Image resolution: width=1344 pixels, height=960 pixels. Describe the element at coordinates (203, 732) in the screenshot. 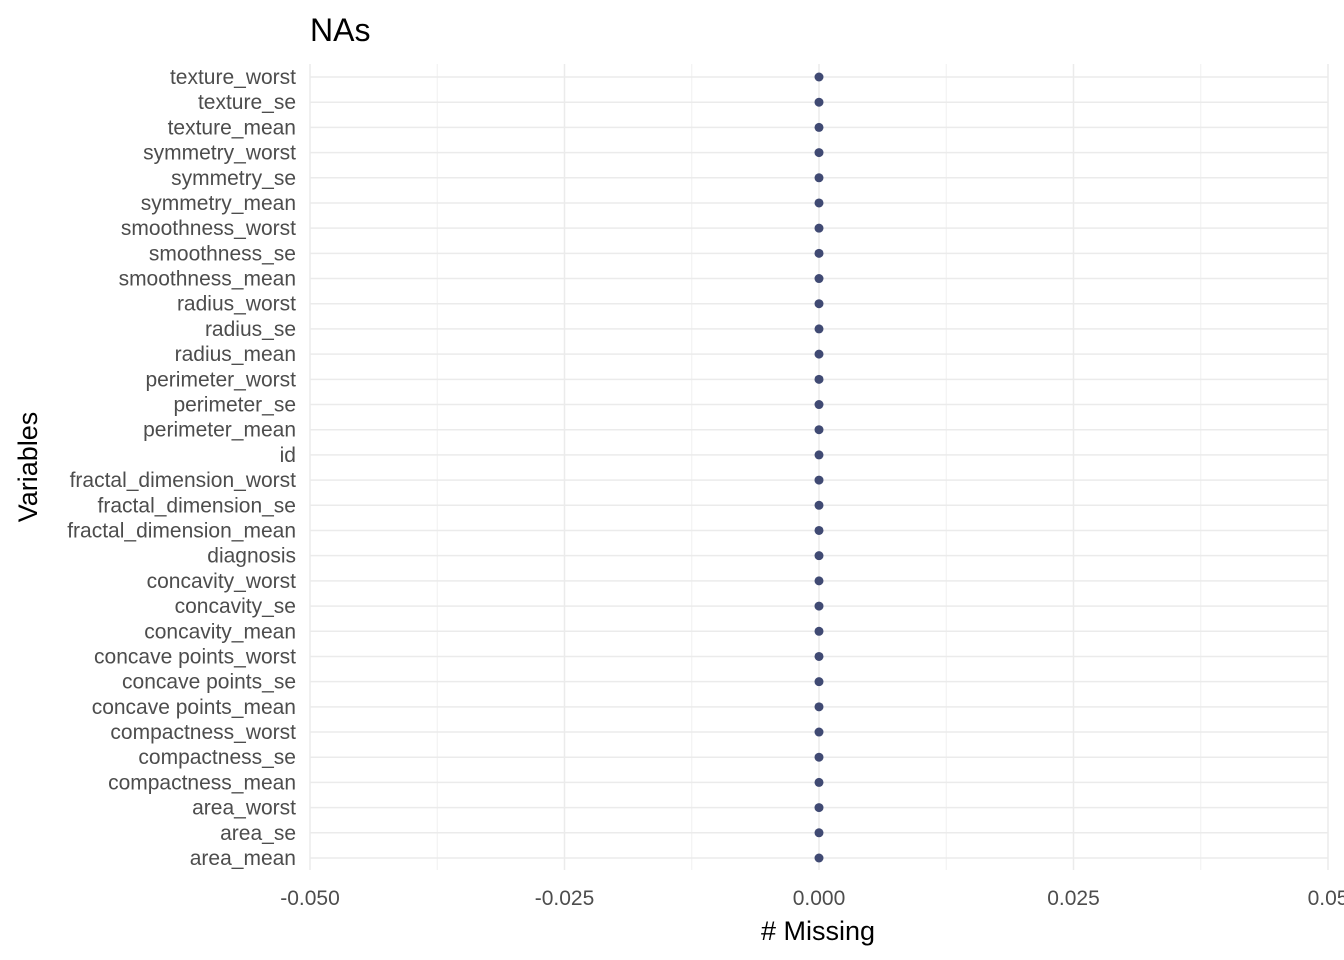

I see `y-tick-label: compactness_worst` at that location.